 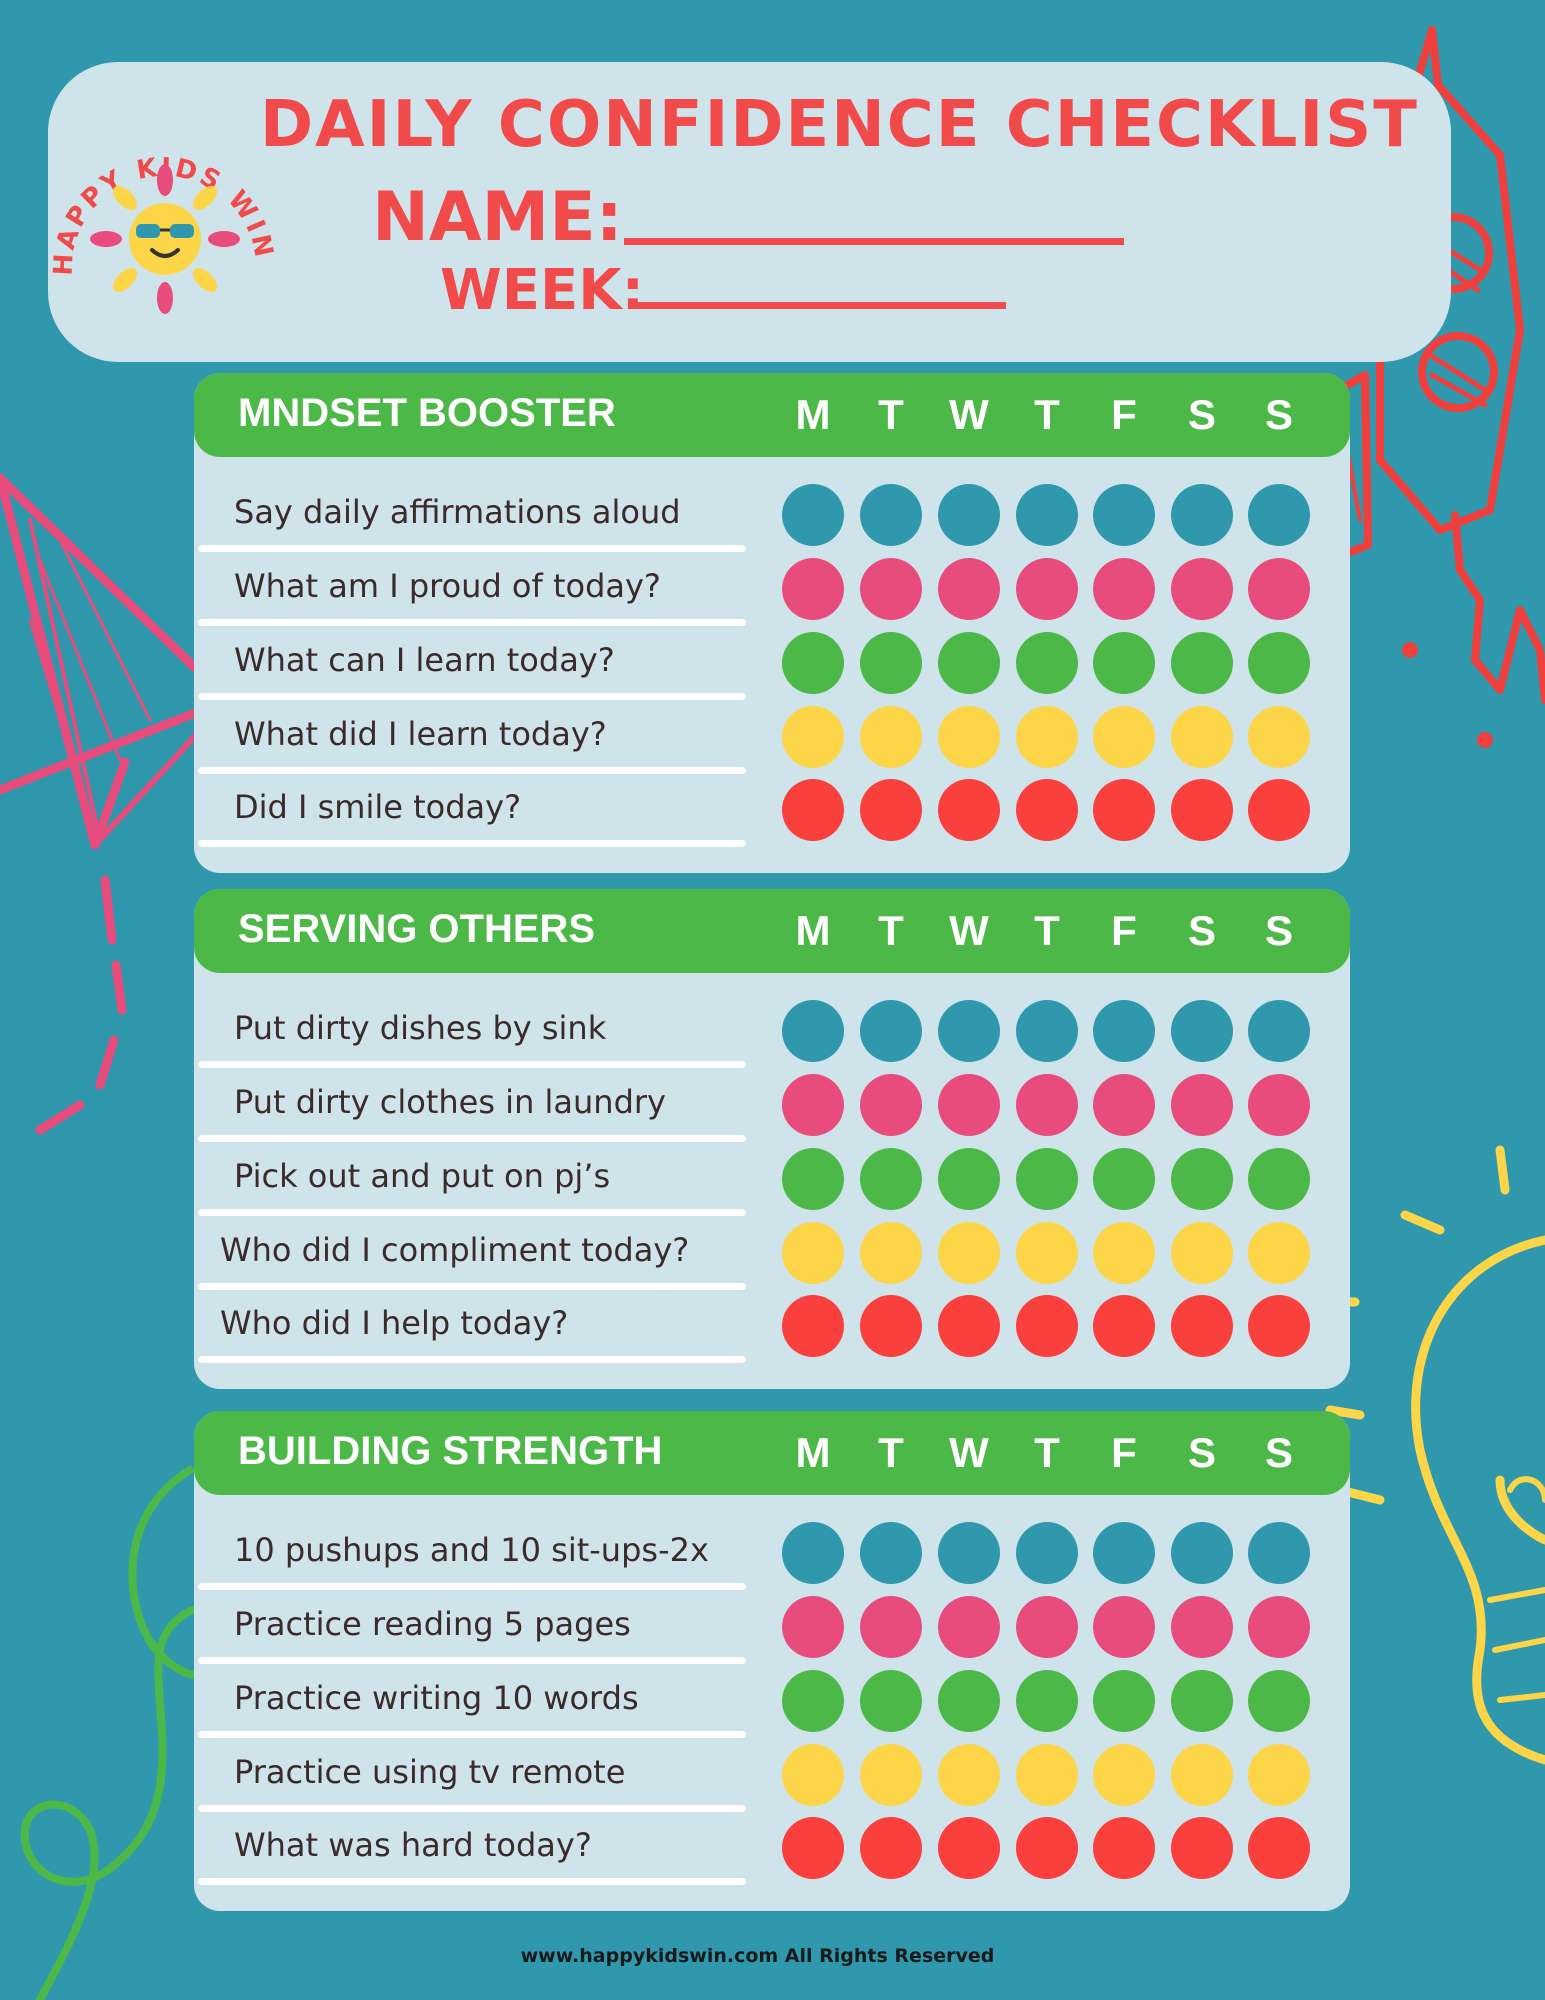 What do you see at coordinates (817, 305) in the screenshot?
I see `week-field` at bounding box center [817, 305].